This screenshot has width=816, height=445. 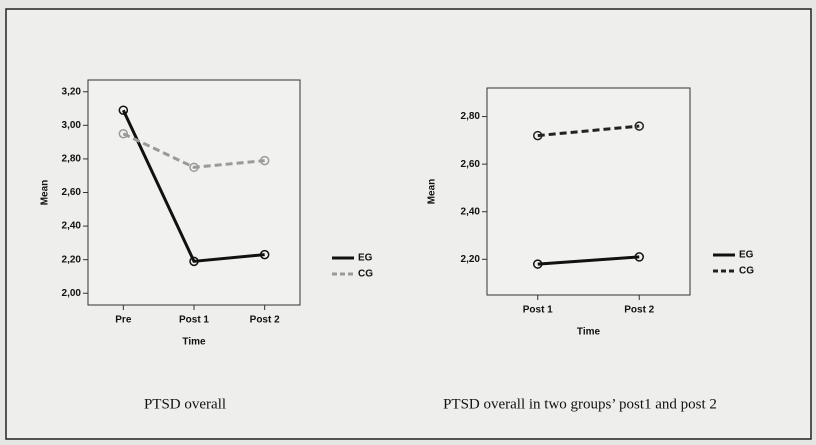 I want to click on y-tick-label: 2,00, so click(x=72, y=293).